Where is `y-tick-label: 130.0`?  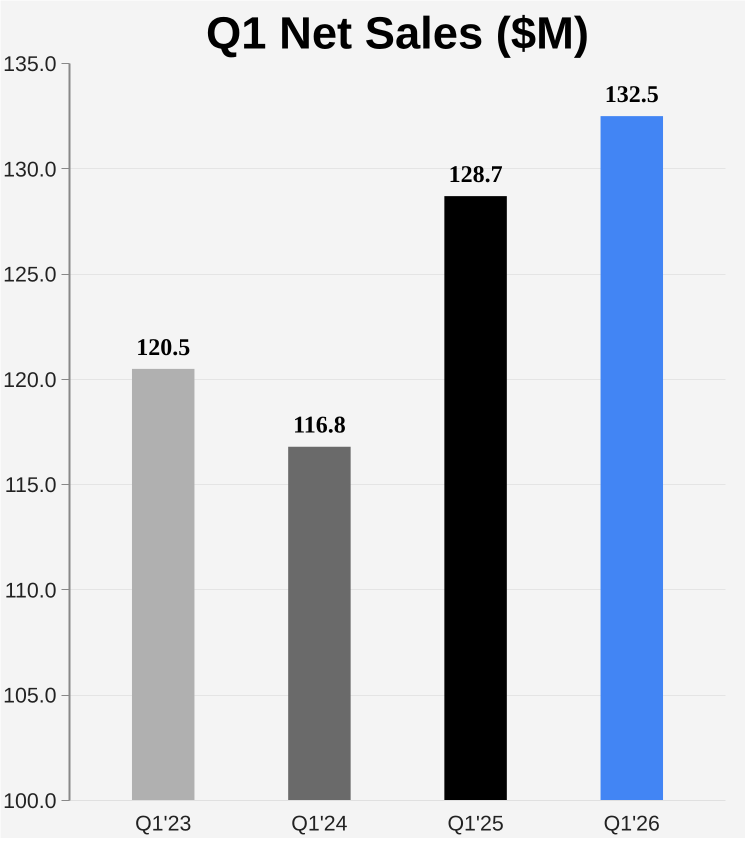 y-tick-label: 130.0 is located at coordinates (30, 169).